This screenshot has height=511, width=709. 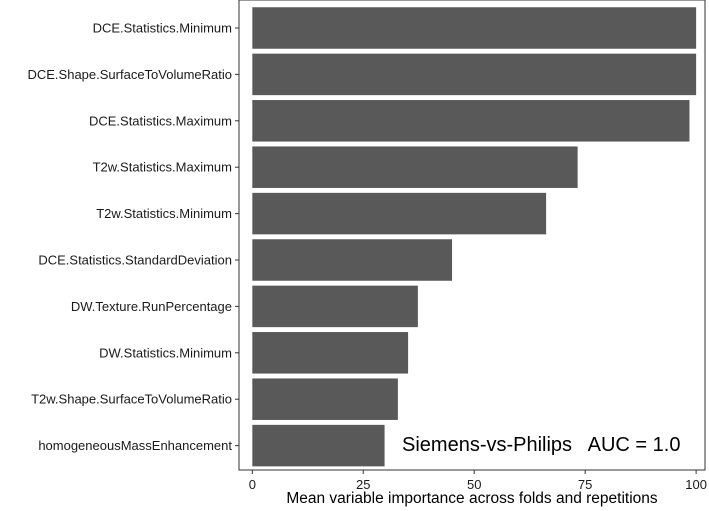 I want to click on bar-homogeneousmassenhancement, so click(x=318, y=445).